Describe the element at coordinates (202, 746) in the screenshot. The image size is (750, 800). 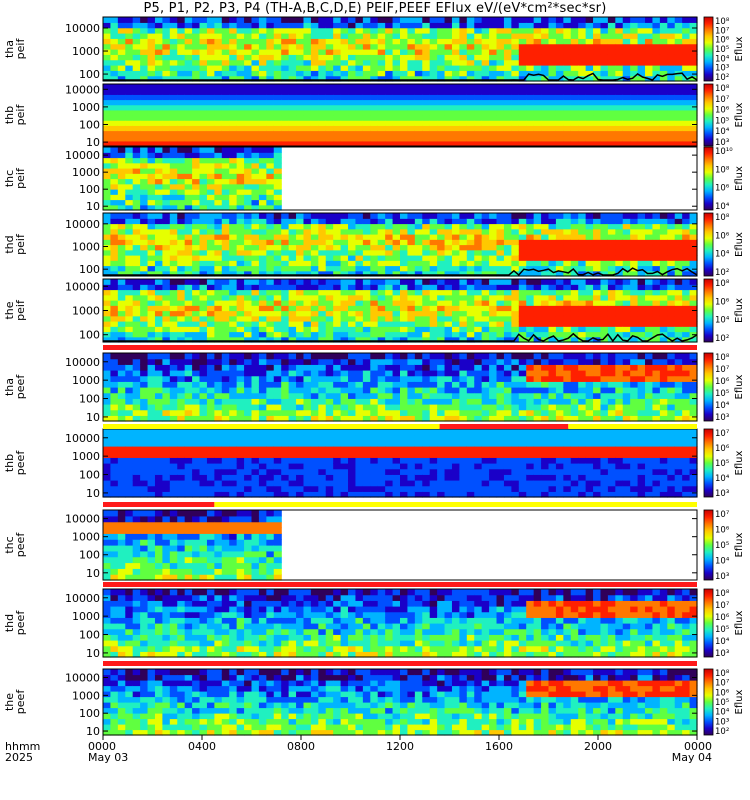
I see `x-tick-label: 0400` at that location.